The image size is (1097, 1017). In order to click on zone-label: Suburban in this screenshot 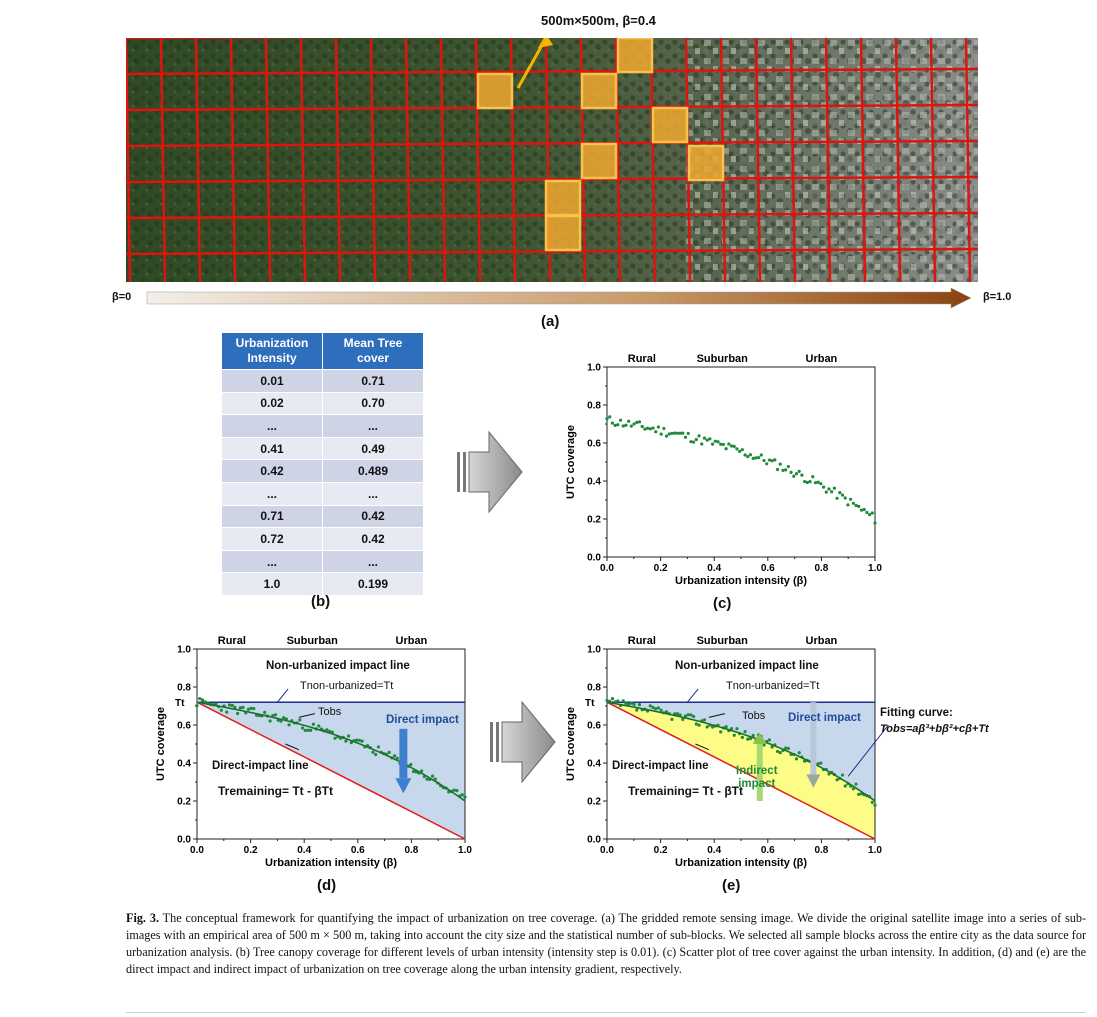, I will do `click(723, 641)`.